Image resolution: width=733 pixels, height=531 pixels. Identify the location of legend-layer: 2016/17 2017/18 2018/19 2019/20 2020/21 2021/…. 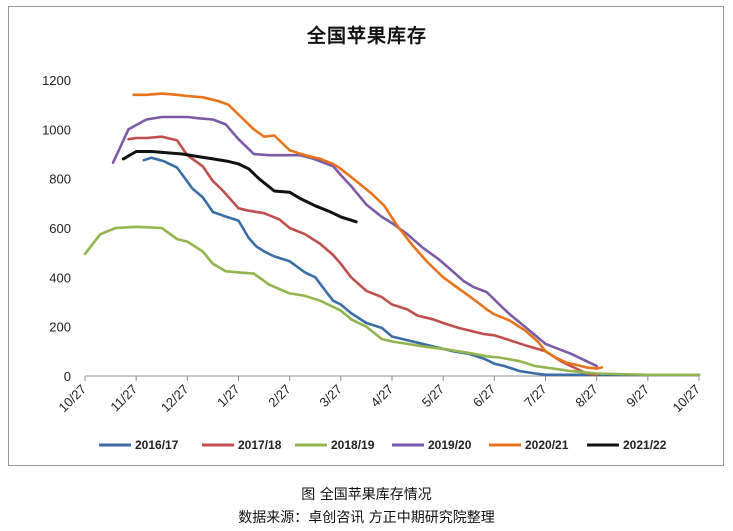
(383, 445).